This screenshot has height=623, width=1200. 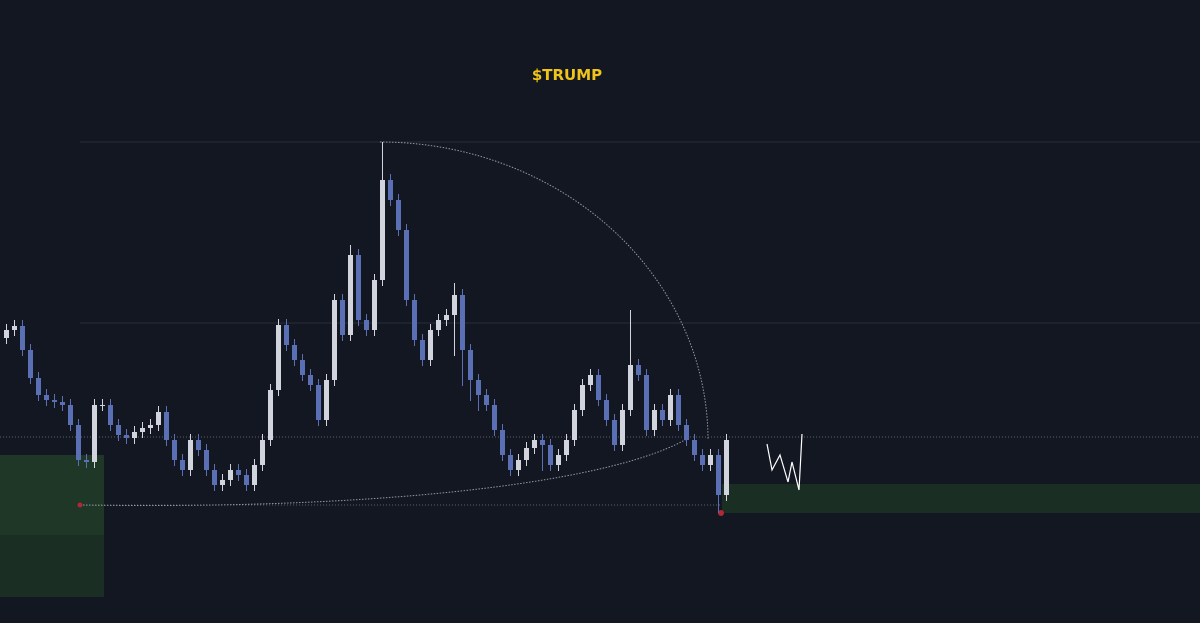 What do you see at coordinates (784, 462) in the screenshot?
I see `projection-path` at bounding box center [784, 462].